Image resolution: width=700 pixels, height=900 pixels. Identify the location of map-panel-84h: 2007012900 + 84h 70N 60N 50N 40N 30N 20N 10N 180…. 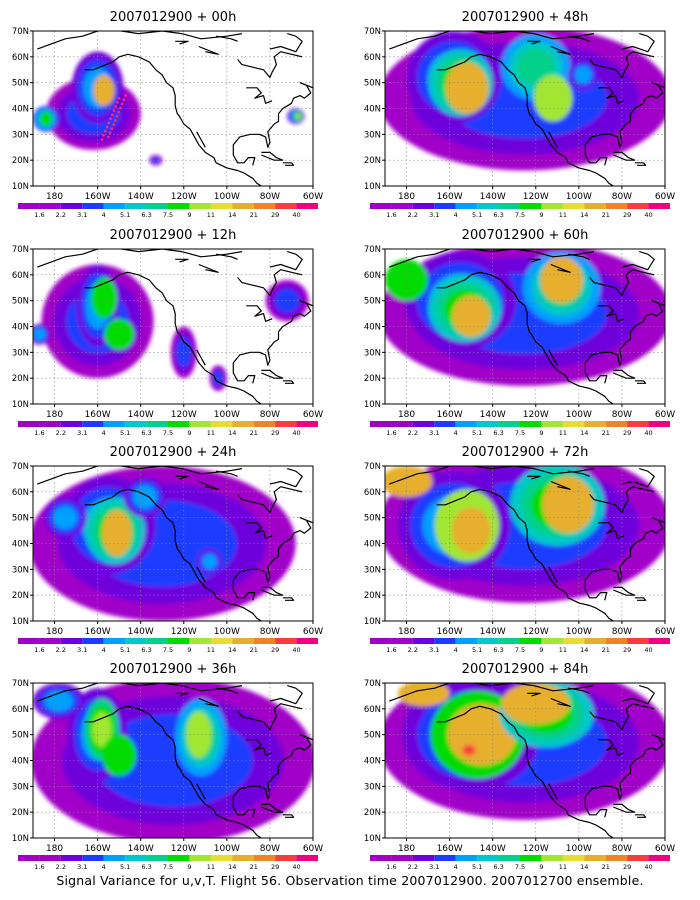
(519, 766).